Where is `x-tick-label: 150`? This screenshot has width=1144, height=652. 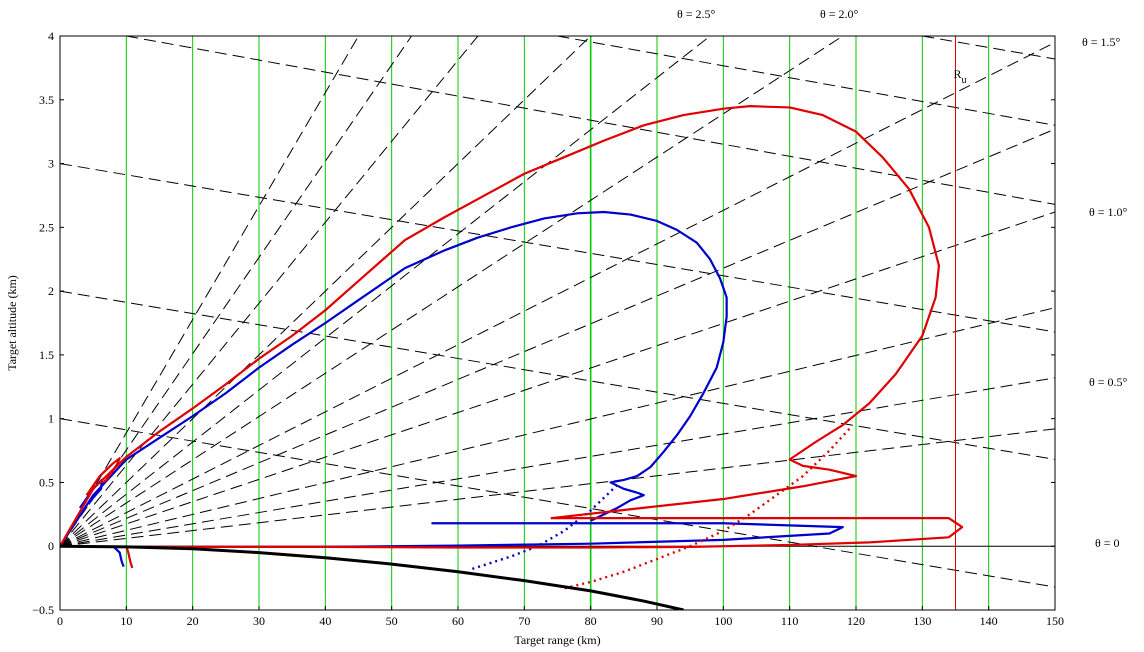
x-tick-label: 150 is located at coordinates (1055, 621).